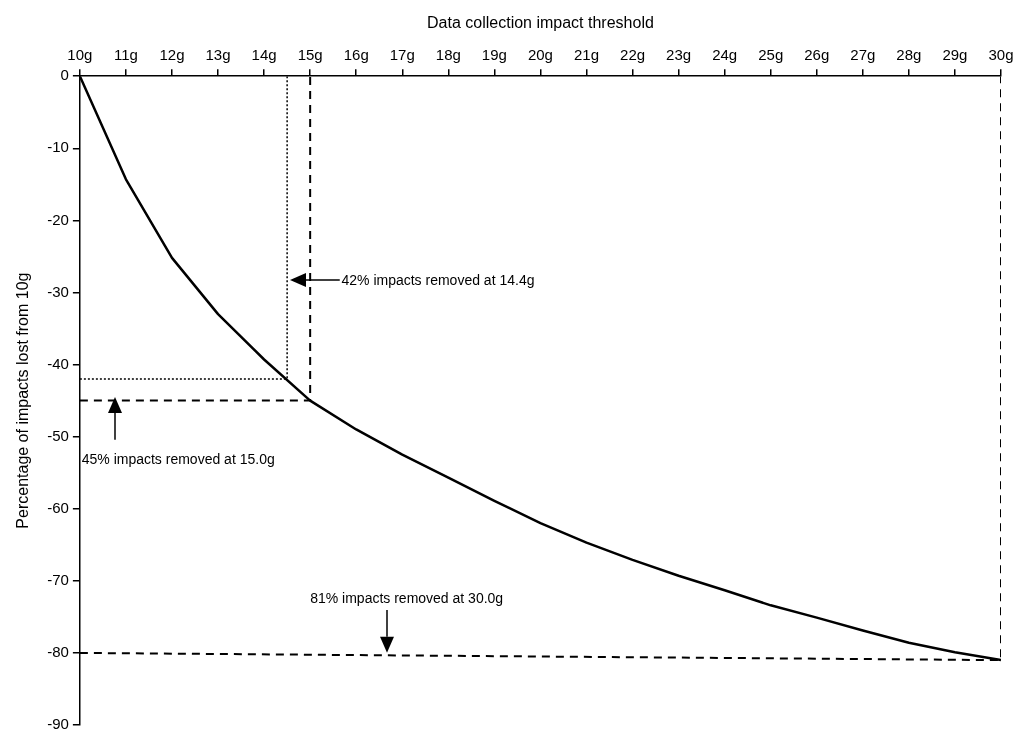 This screenshot has width=1021, height=738. I want to click on x-tick-label: 19g, so click(494, 55).